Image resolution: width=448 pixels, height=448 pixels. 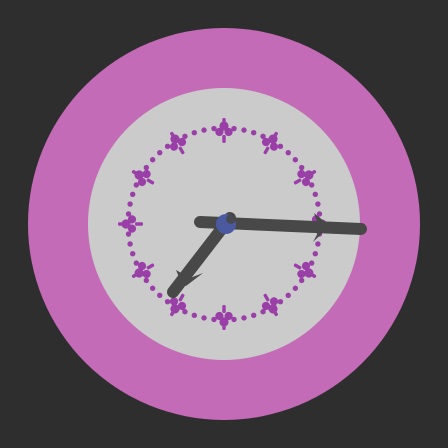 What do you see at coordinates (189, 278) in the screenshot?
I see `hour-hand-arrowhead` at bounding box center [189, 278].